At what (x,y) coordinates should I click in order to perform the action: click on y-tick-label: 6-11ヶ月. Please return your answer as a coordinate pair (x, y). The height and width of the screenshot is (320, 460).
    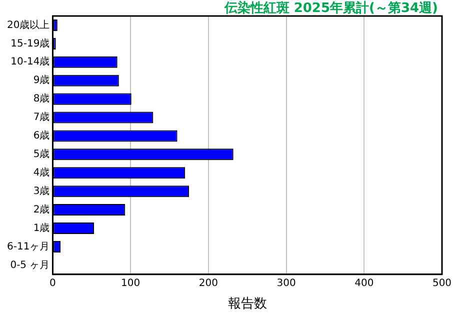
    Looking at the image, I should click on (28, 246).